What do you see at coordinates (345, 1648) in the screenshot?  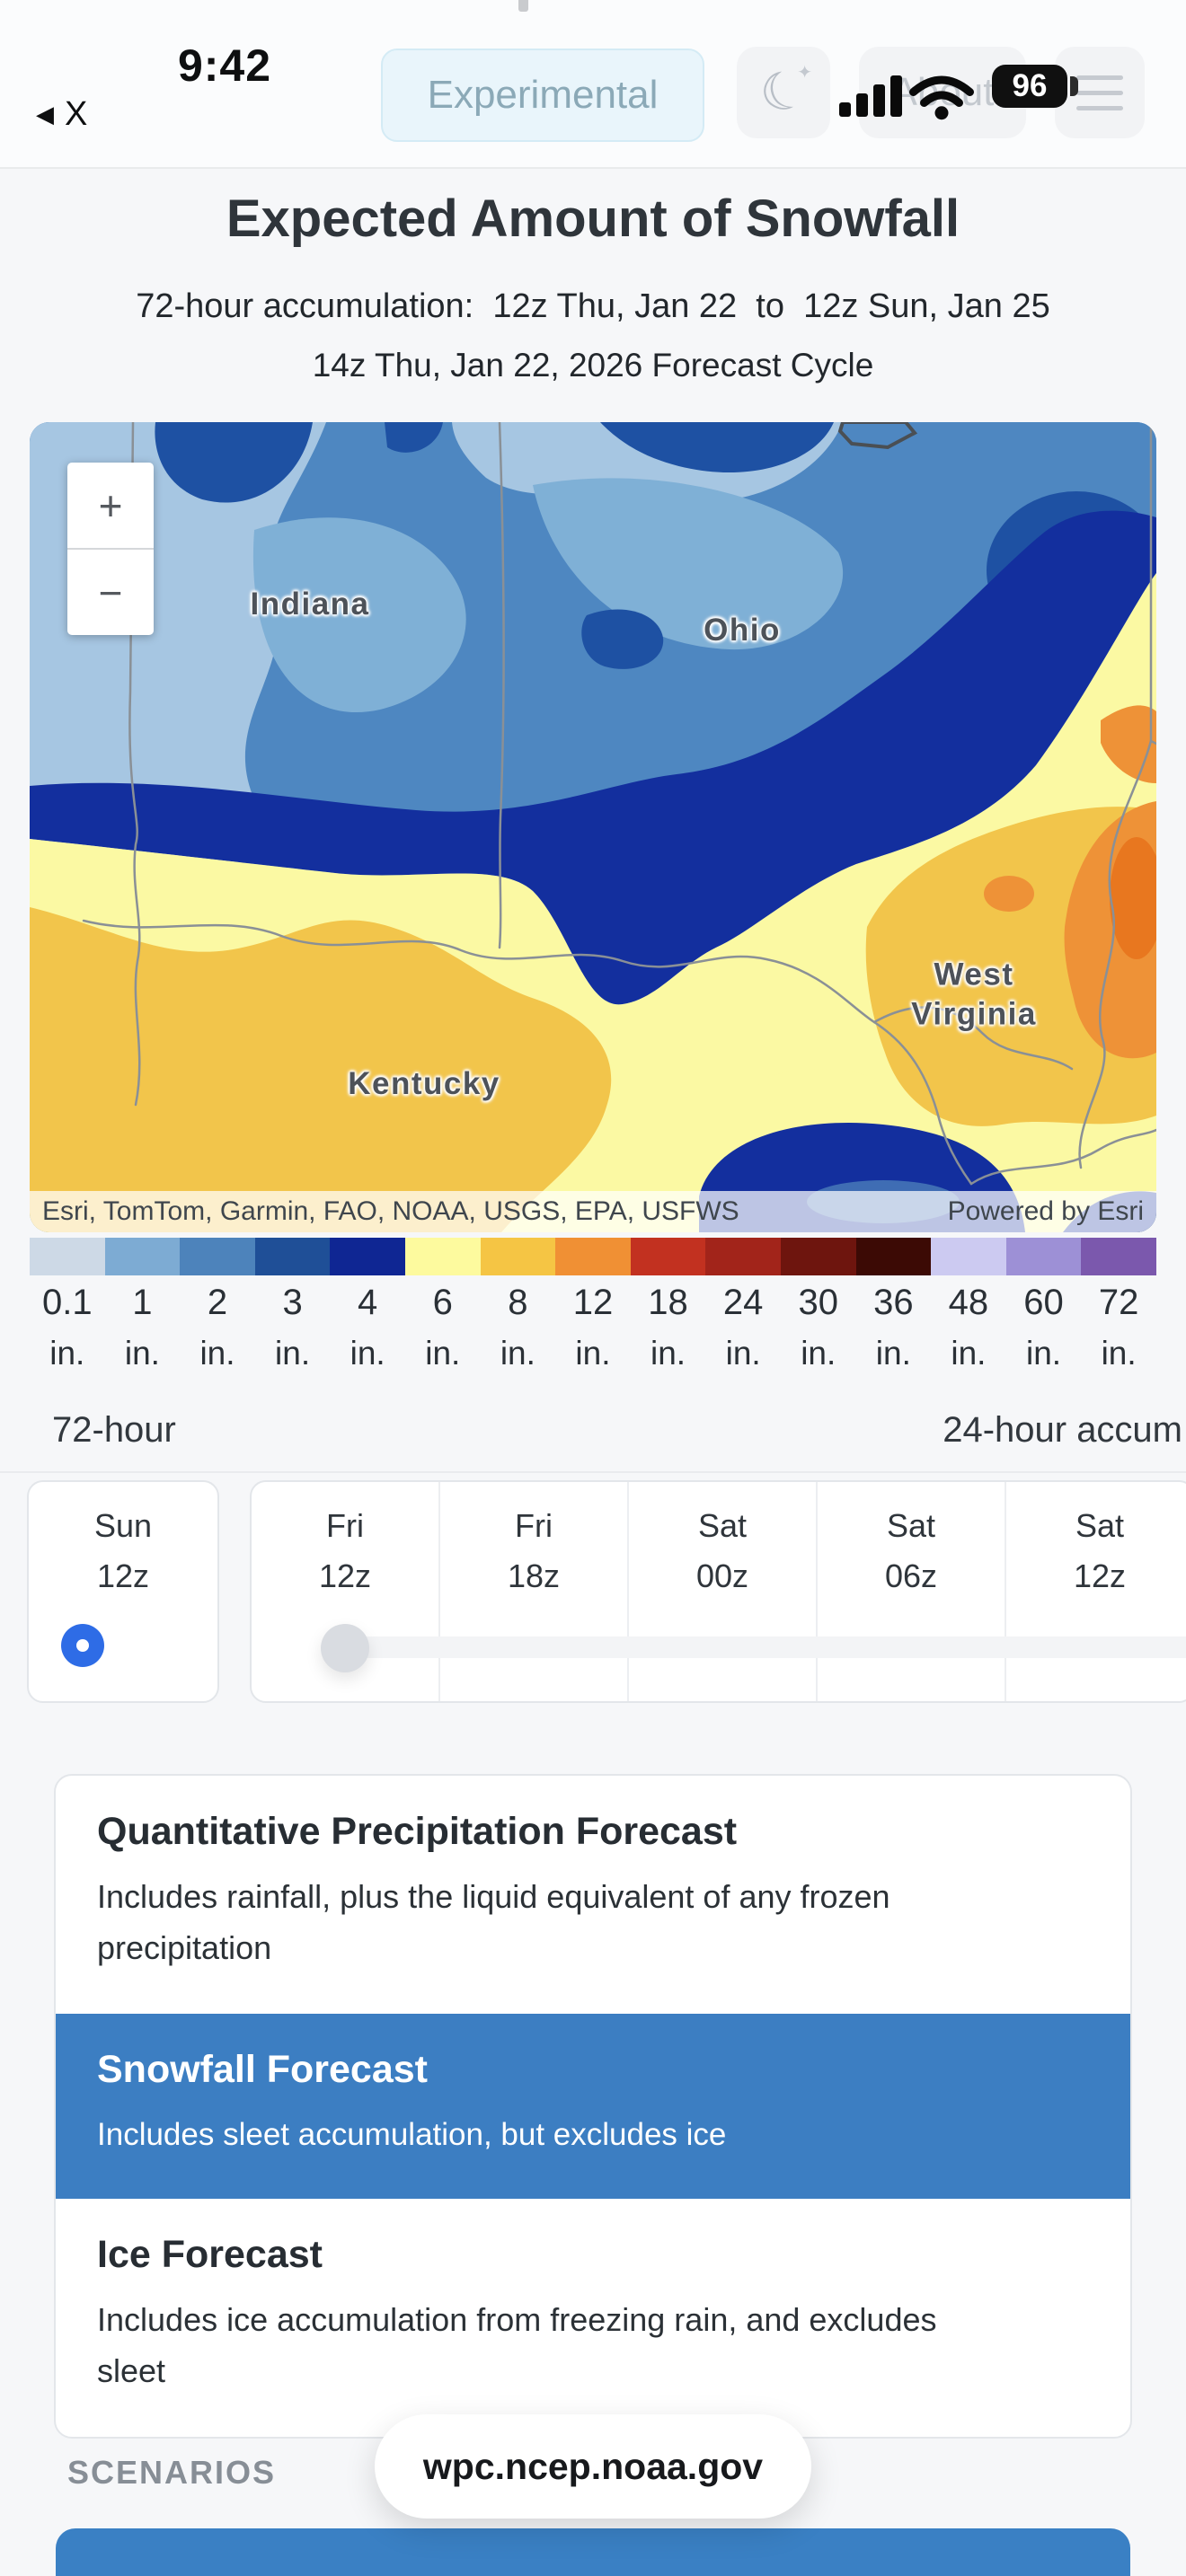 I see `time-slider-knob` at bounding box center [345, 1648].